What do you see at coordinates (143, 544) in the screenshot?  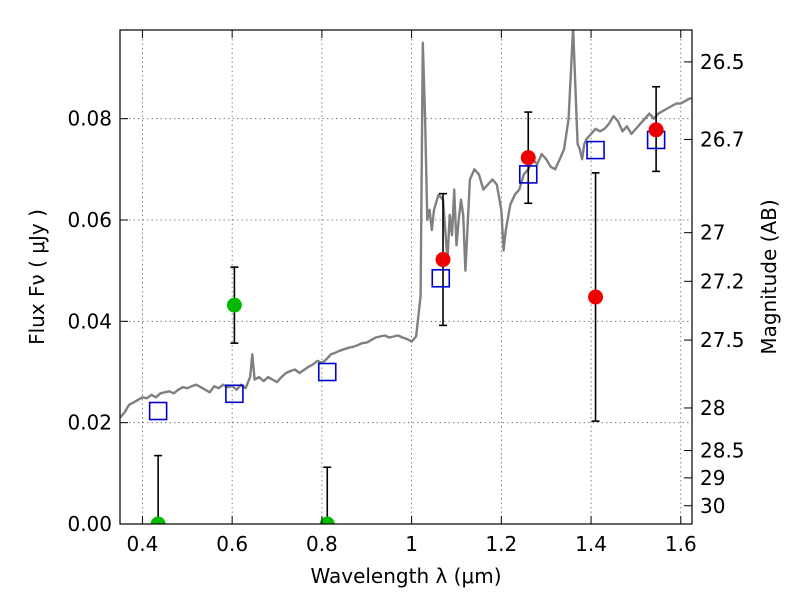 I see `x-tick-label: 0.4` at bounding box center [143, 544].